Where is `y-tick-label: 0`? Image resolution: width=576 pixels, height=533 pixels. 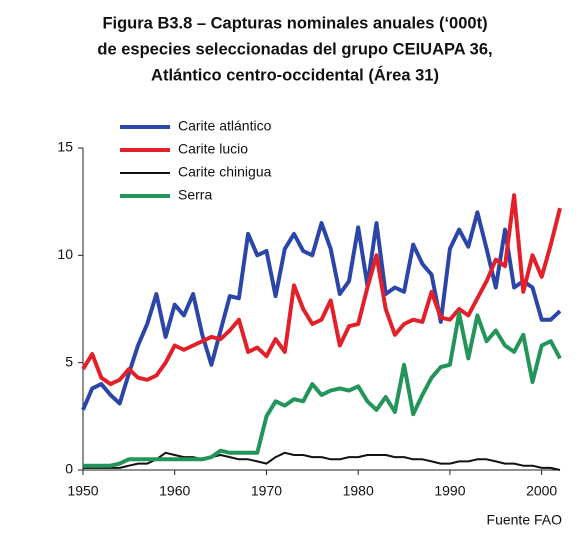 y-tick-label: 0 is located at coordinates (69, 469).